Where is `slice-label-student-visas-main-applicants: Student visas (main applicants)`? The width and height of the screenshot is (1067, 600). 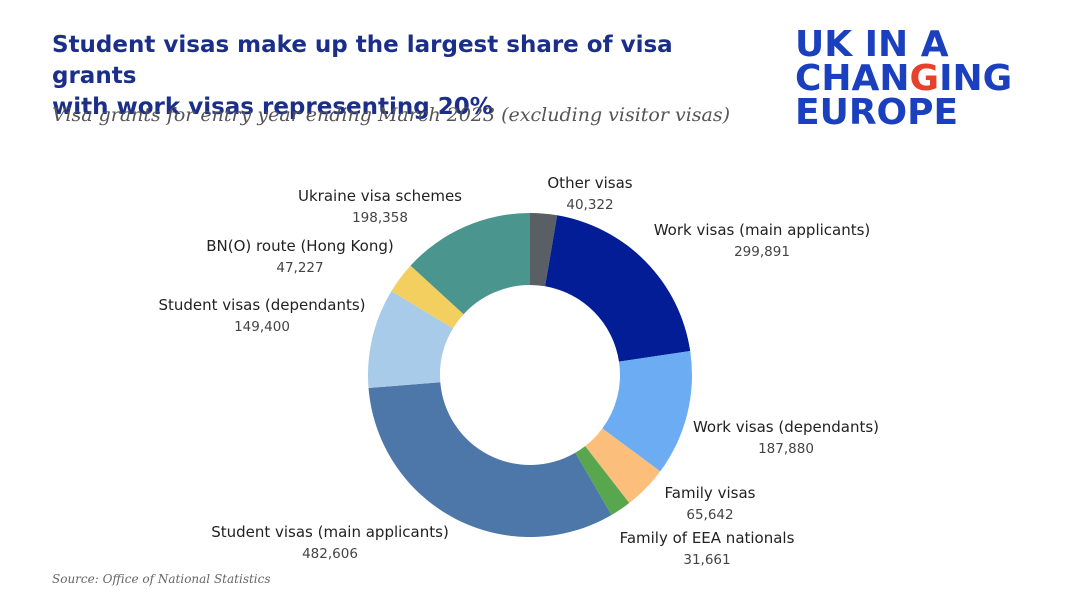
slice-label-student-visas-main-applicants: Student visas (main applicants) is located at coordinates (330, 532).